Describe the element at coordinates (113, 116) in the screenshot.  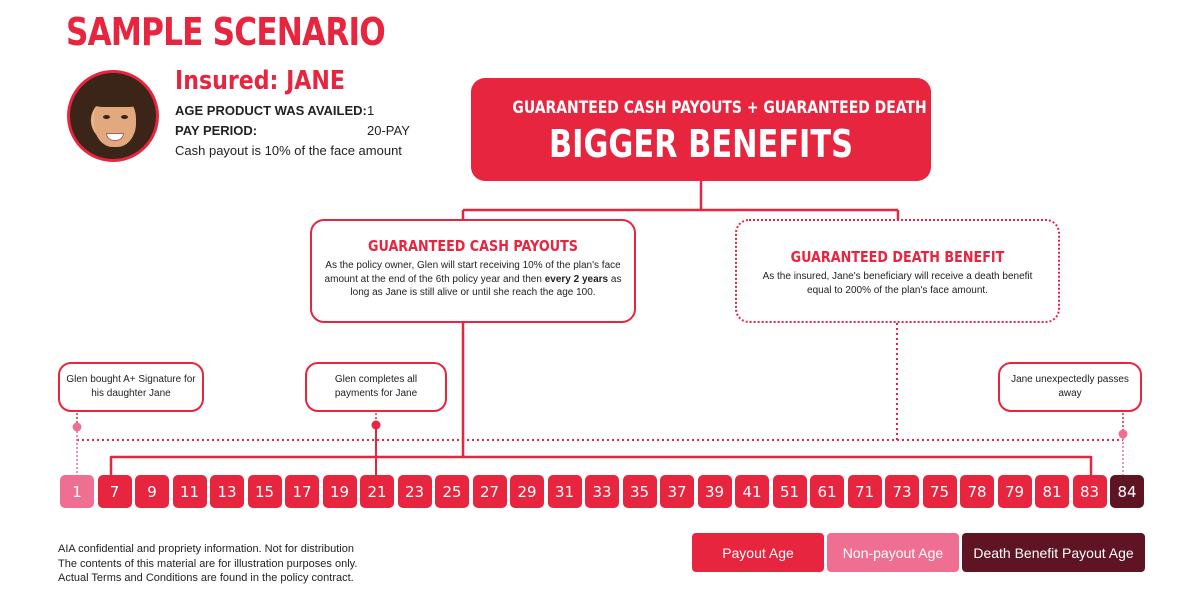
I see `insured-avatar` at that location.